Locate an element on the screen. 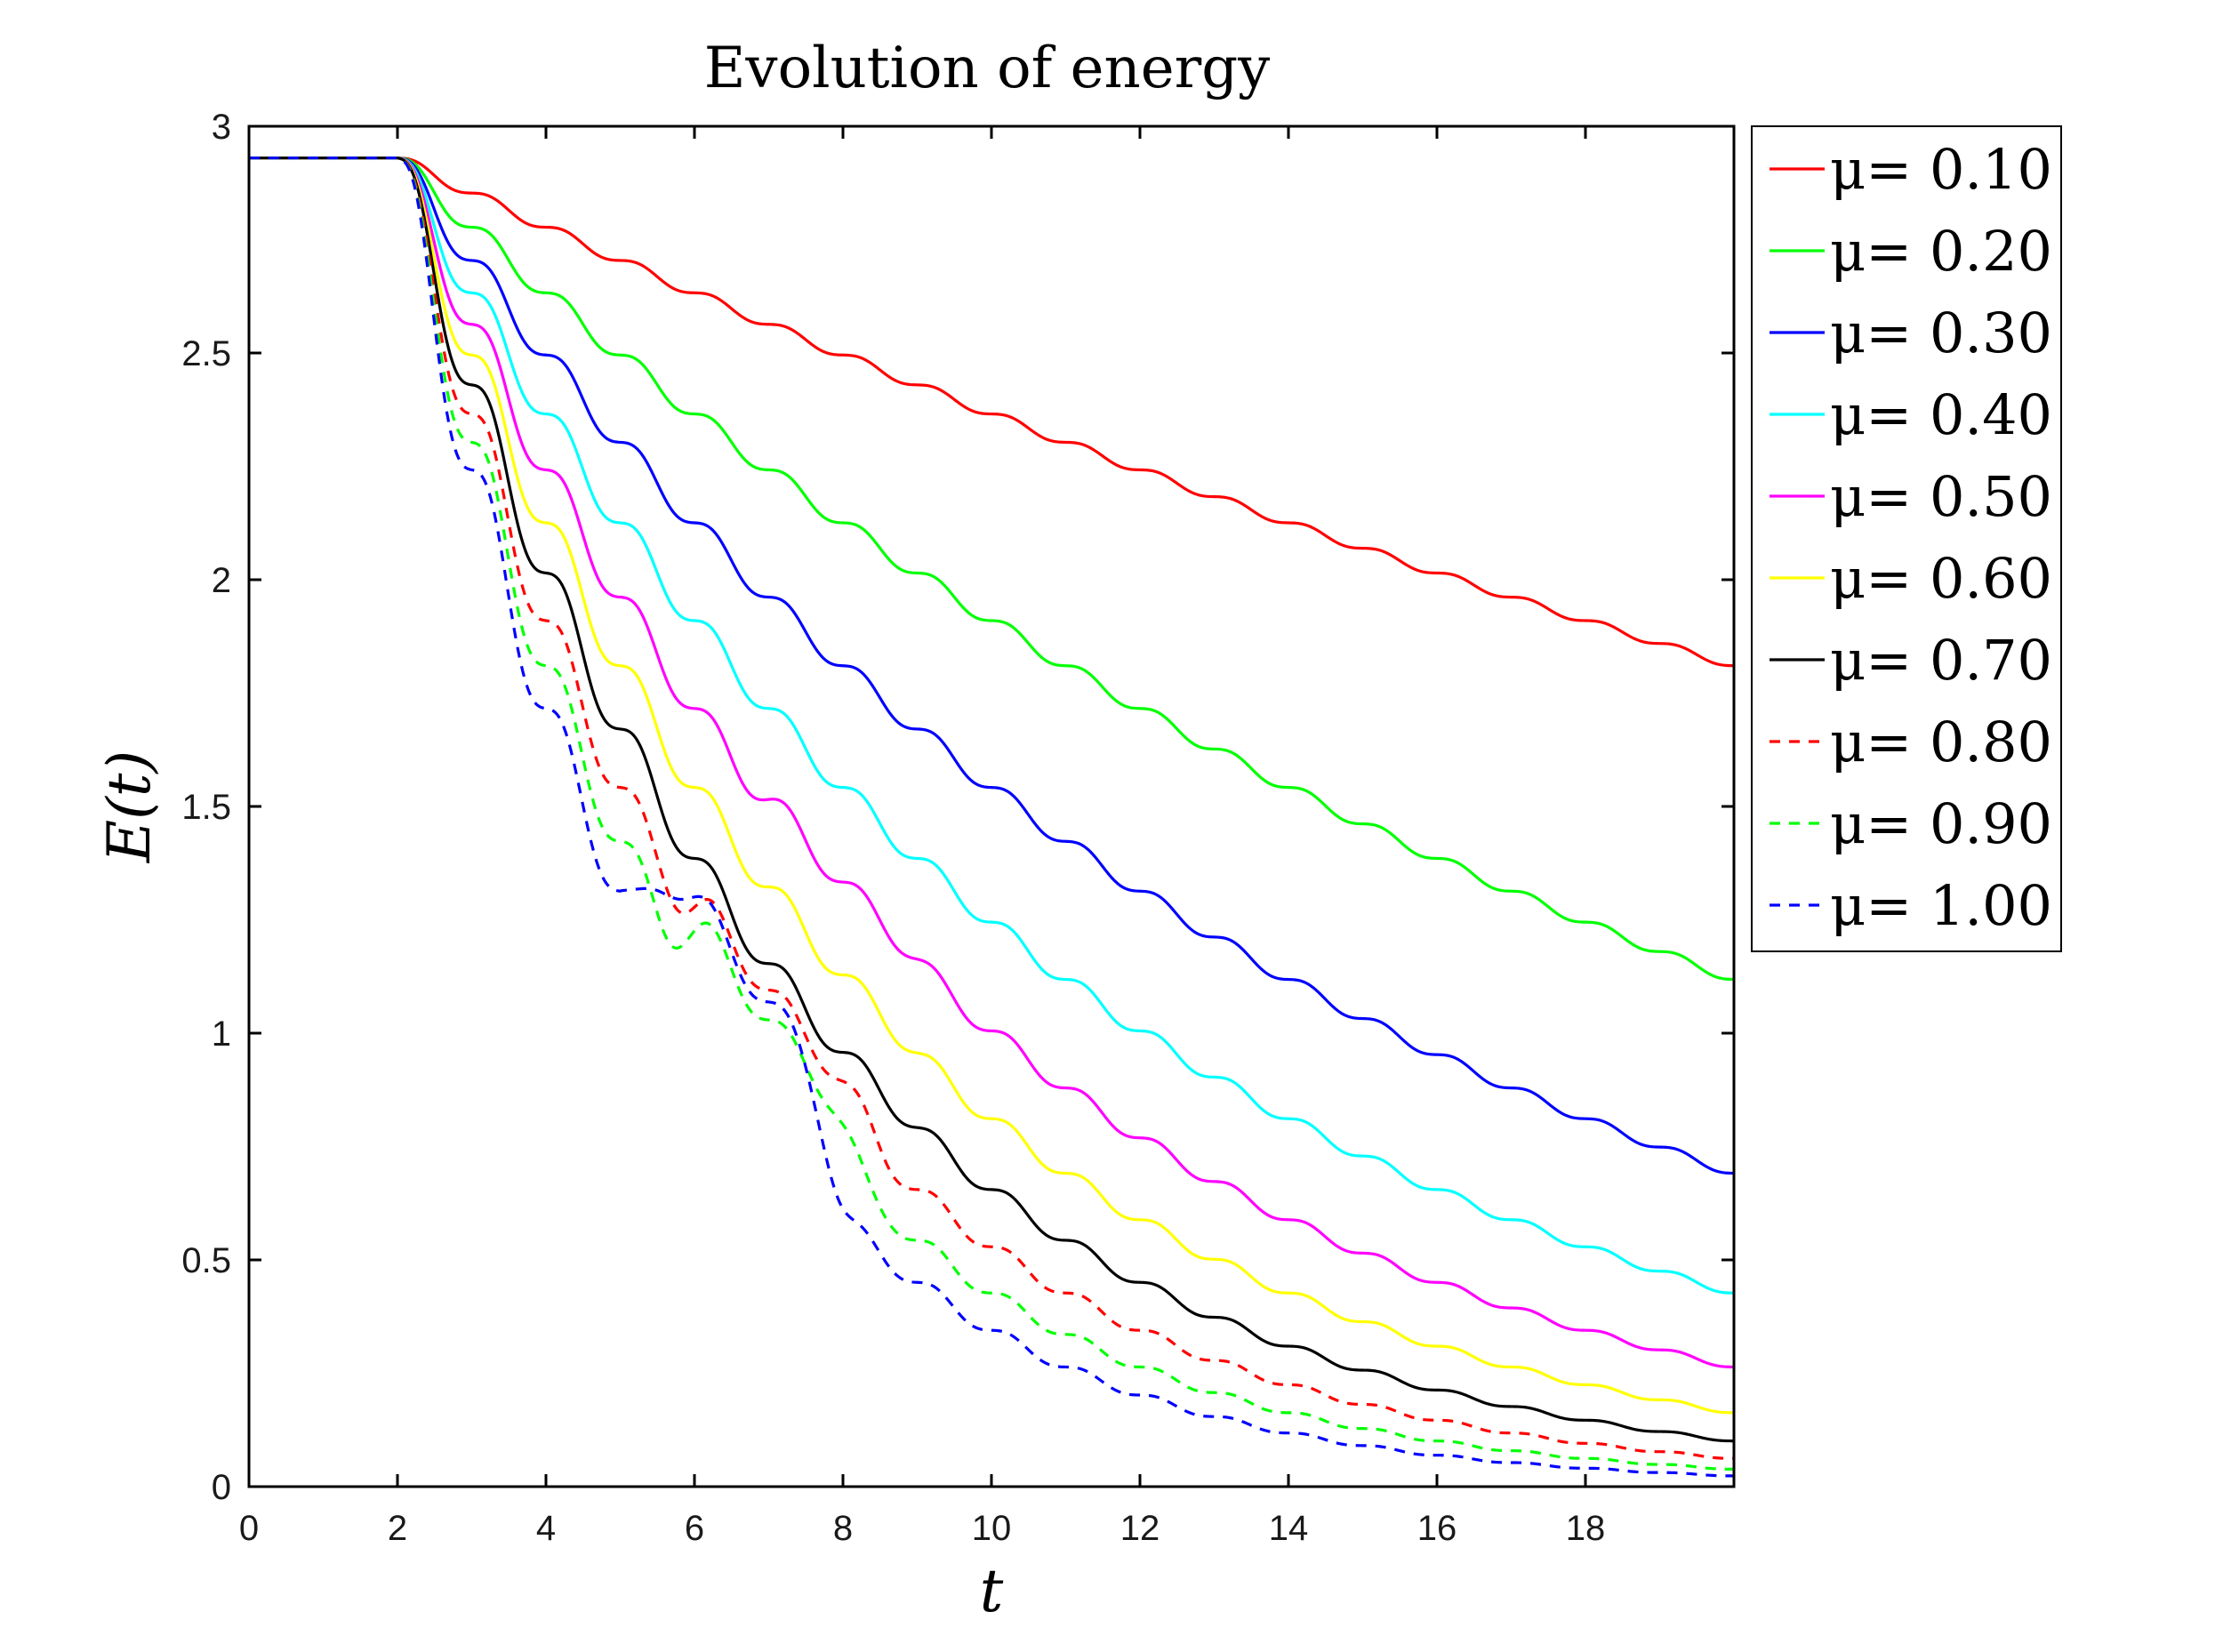 The width and height of the screenshot is (2223, 1652). x-tick-label: 4 is located at coordinates (546, 1528).